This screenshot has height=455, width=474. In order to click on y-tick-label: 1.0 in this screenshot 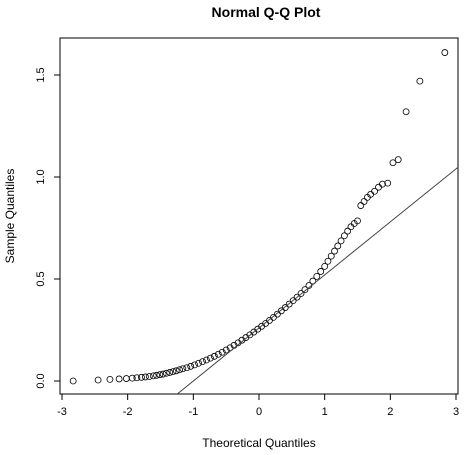, I will do `click(41, 176)`.